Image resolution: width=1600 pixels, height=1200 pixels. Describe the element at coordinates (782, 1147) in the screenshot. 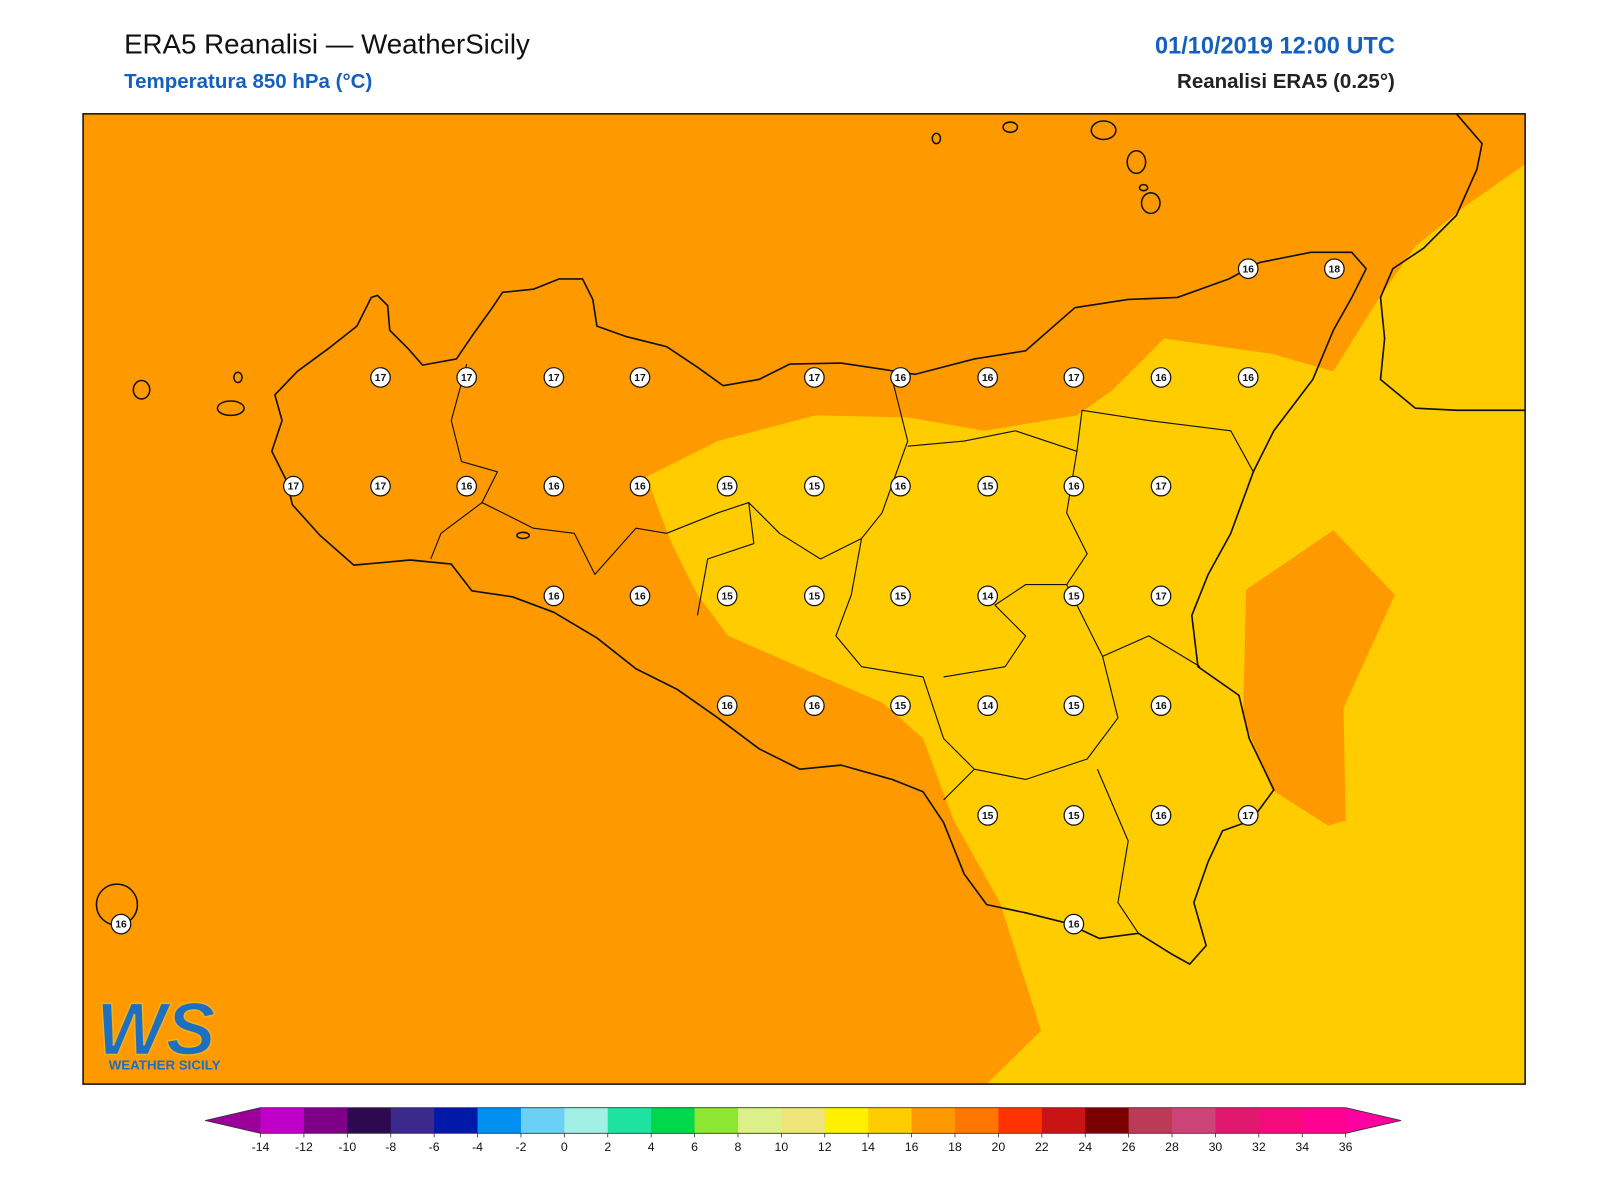

I see `colorbar-tick-label: 10` at that location.